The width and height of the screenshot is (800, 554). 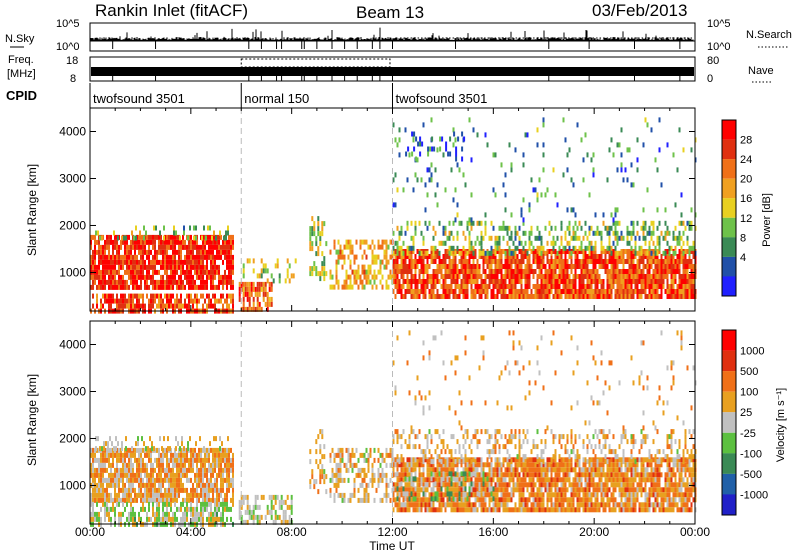 What do you see at coordinates (390, 12) in the screenshot?
I see `beam-label: Beam 13` at bounding box center [390, 12].